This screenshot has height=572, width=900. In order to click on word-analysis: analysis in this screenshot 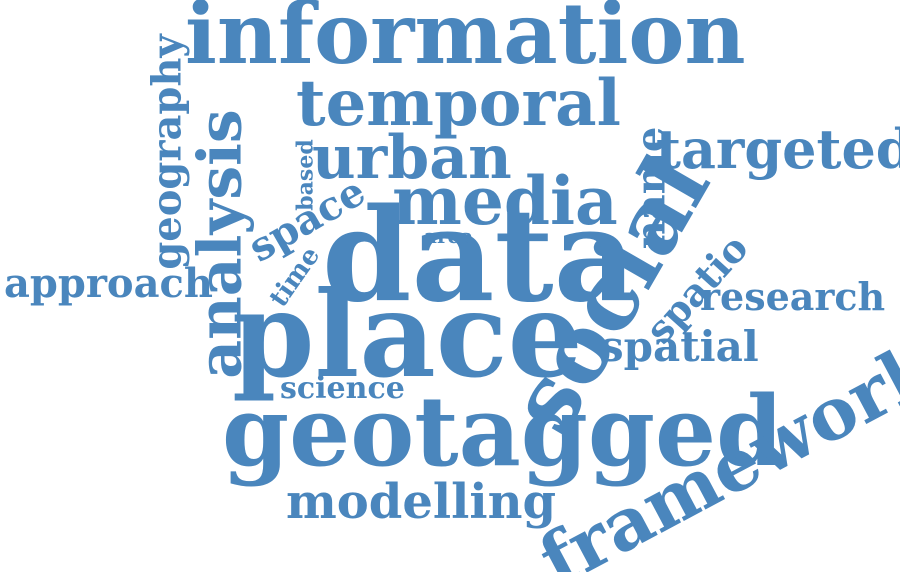, I will do `click(220, 244)`.